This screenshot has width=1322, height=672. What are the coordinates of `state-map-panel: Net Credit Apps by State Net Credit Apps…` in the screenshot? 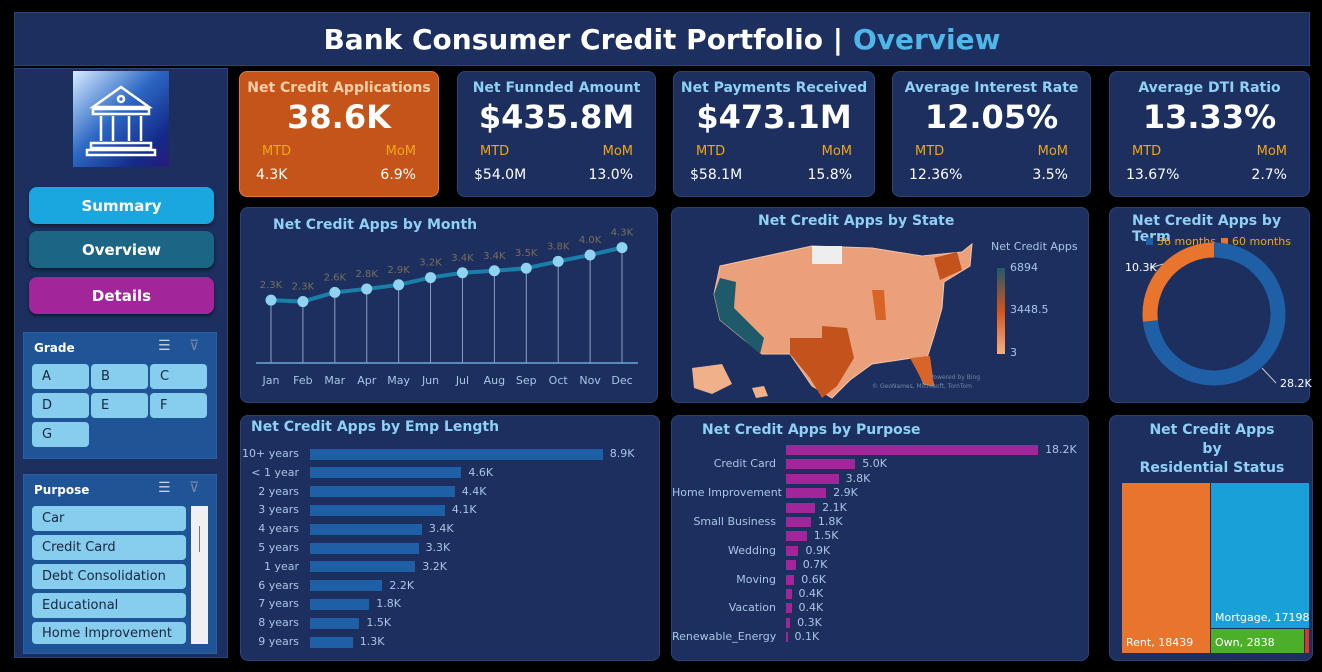 It's located at (880, 305).